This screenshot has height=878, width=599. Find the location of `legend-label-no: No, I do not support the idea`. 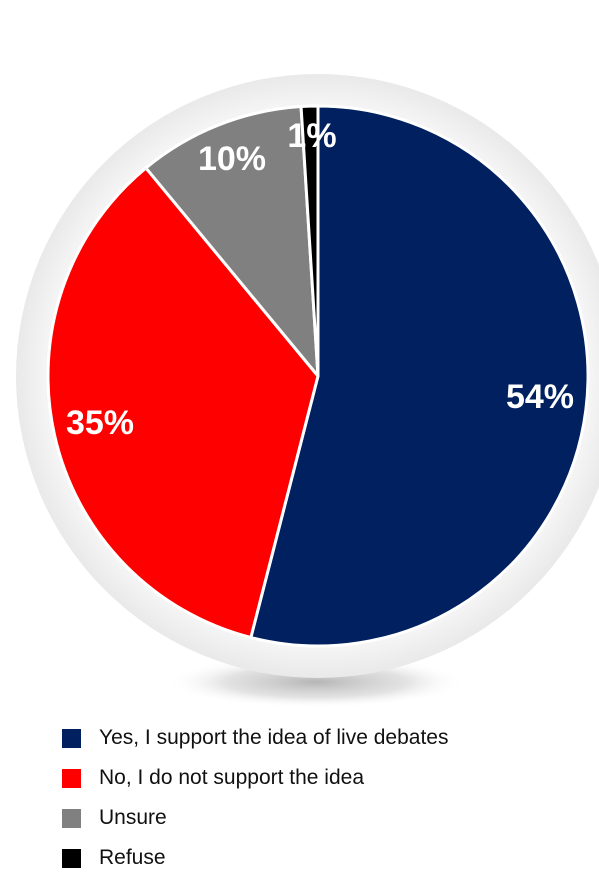

legend-label-no: No, I do not support the idea is located at coordinates (232, 777).